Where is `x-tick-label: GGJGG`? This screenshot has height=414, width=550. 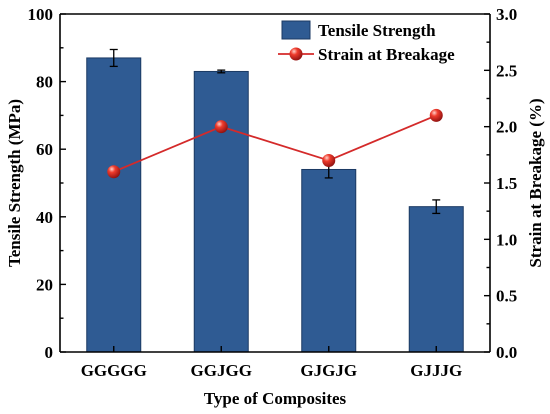 x-tick-label: GGJGG is located at coordinates (221, 370).